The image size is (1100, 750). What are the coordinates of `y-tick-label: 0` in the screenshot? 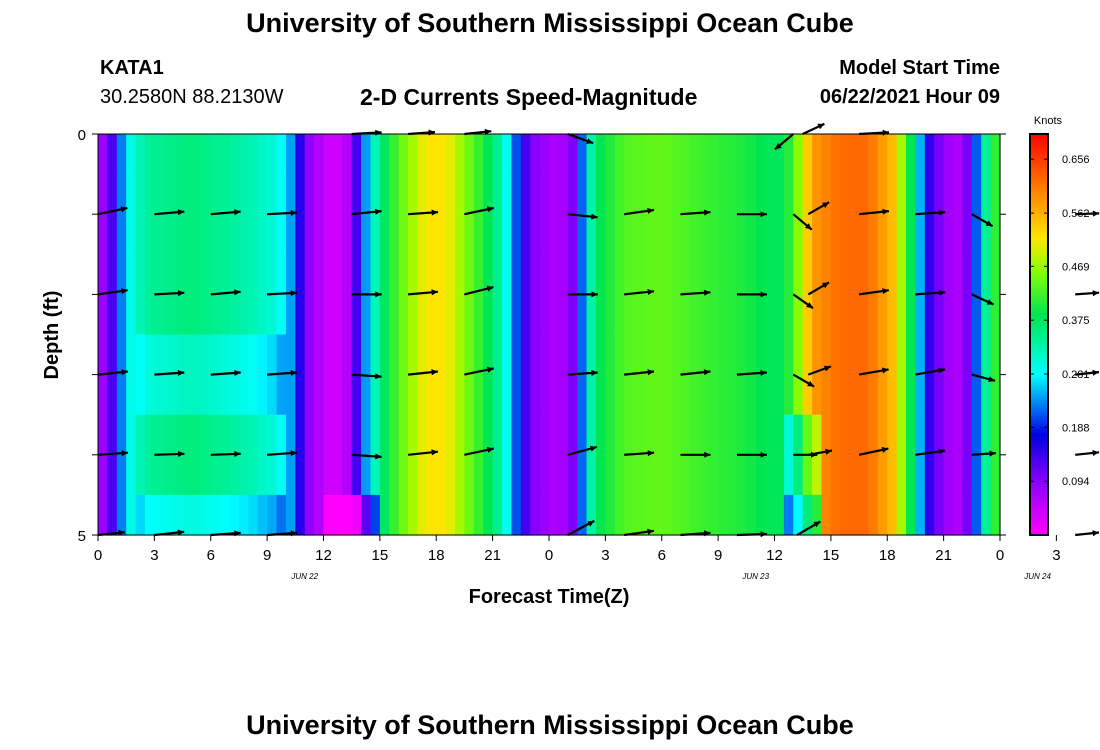 It's located at (82, 135).